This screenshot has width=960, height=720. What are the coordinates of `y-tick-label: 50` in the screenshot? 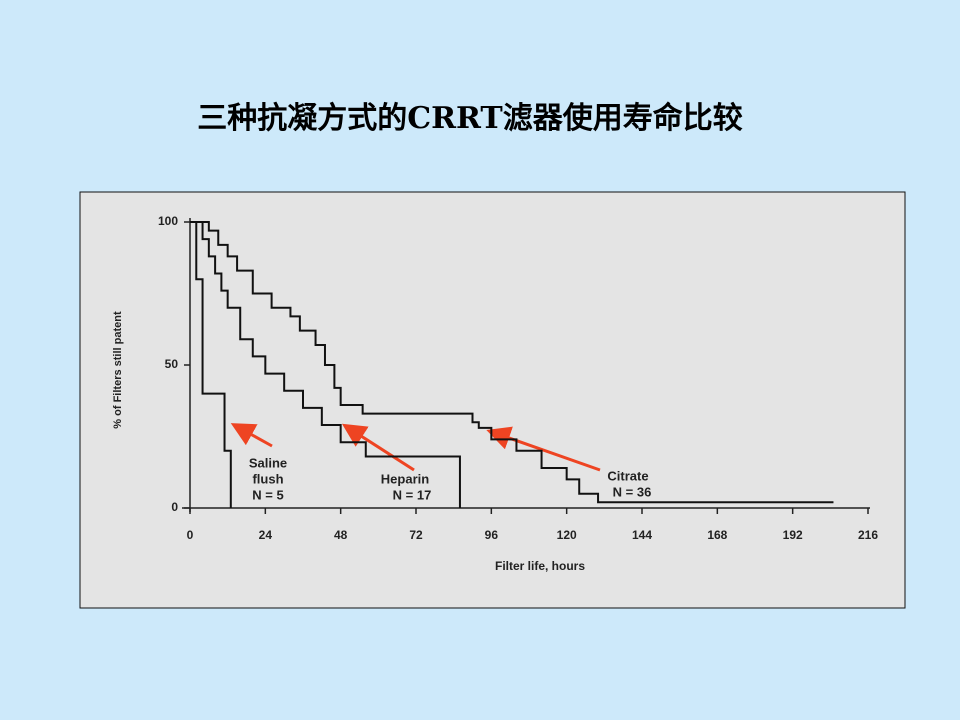 It's located at (172, 364).